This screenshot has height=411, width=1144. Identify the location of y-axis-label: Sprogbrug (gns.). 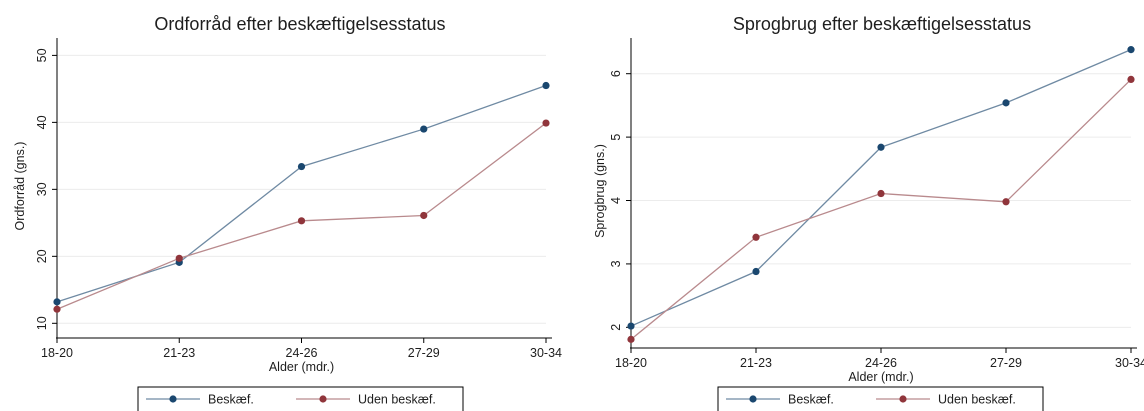
(600, 191).